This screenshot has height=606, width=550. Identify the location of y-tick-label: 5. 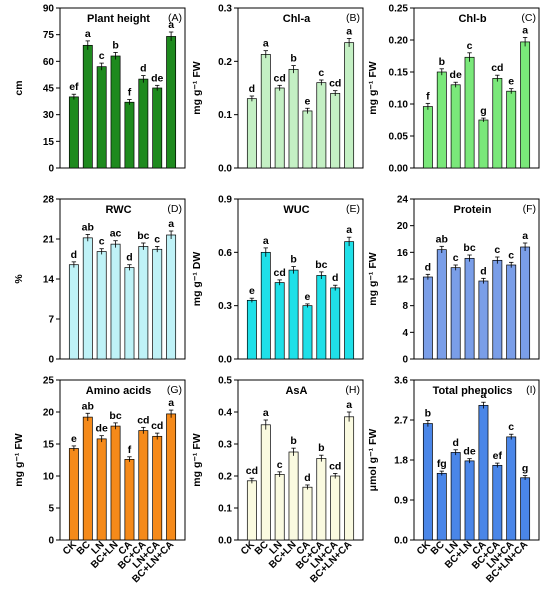
(51, 509).